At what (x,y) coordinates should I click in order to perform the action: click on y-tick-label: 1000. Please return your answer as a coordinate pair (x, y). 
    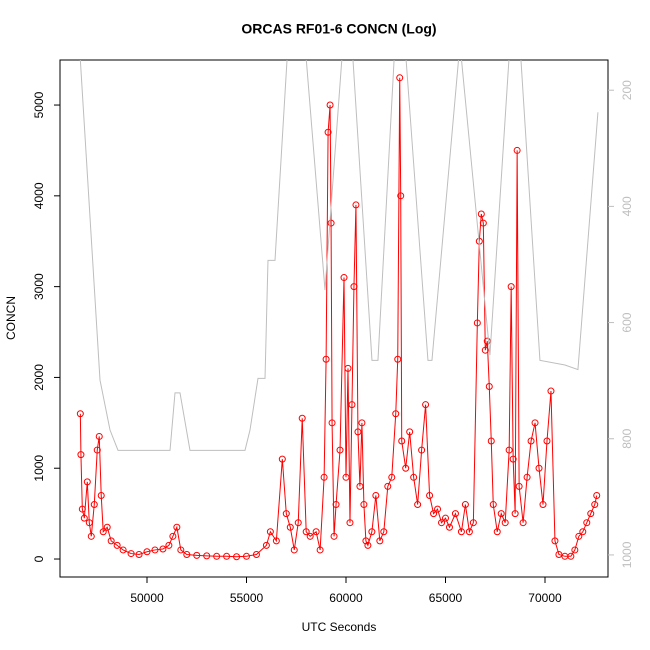
    Looking at the image, I should click on (39, 468).